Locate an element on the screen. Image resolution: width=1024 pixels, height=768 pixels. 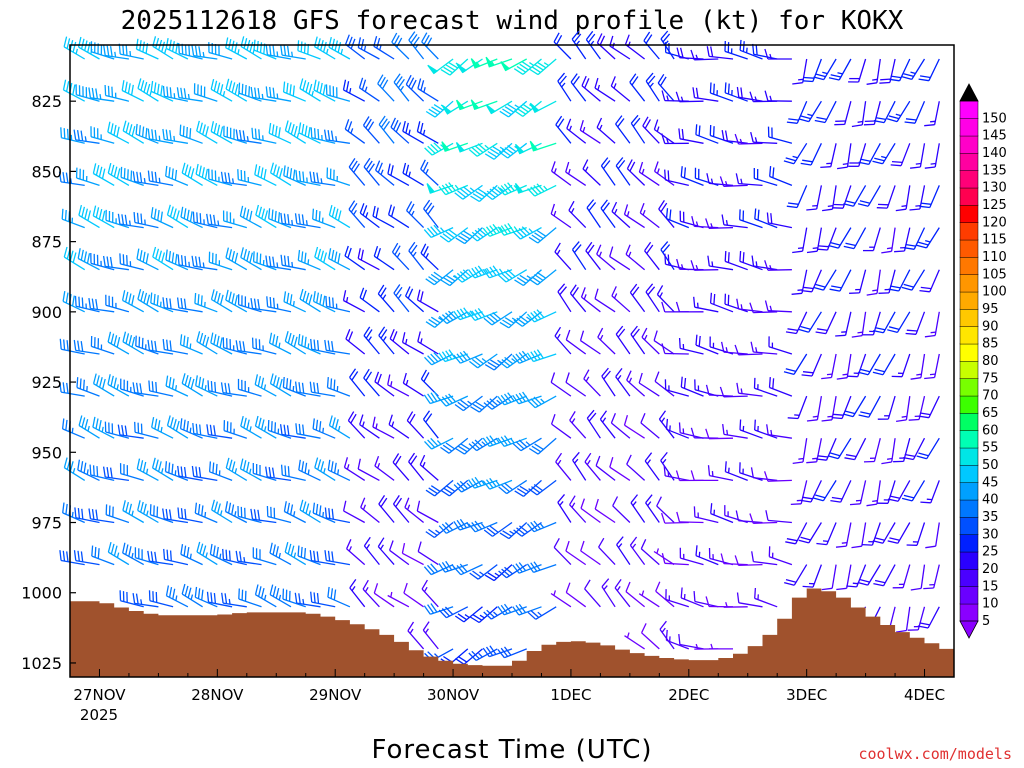
colorbar-swatch is located at coordinates (969, 543).